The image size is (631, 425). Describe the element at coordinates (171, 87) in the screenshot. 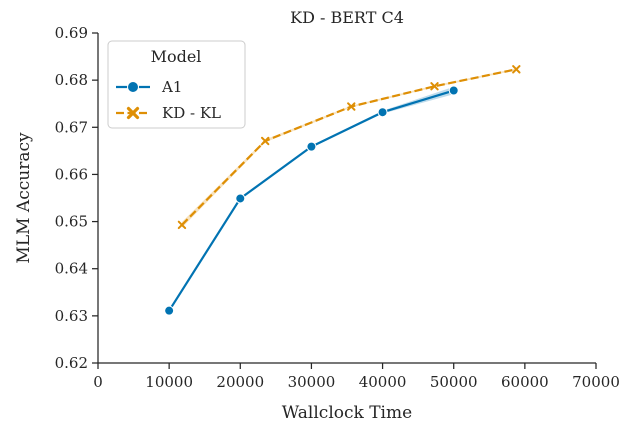

I see `legend-label: A1` at that location.